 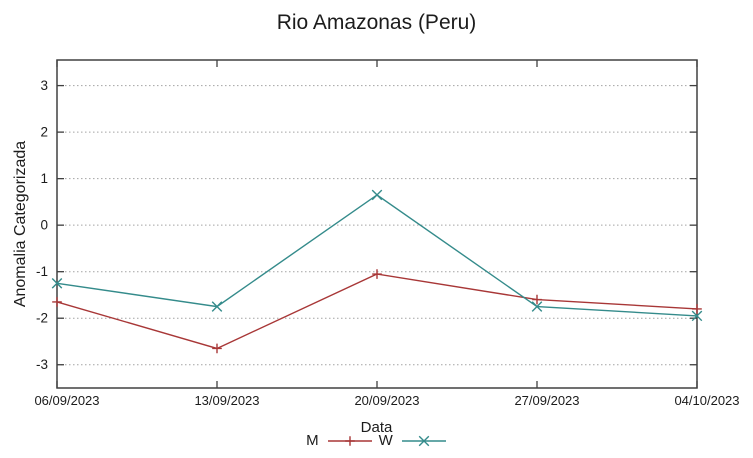 What do you see at coordinates (349, 440) in the screenshot?
I see `legend-swatch-M` at bounding box center [349, 440].